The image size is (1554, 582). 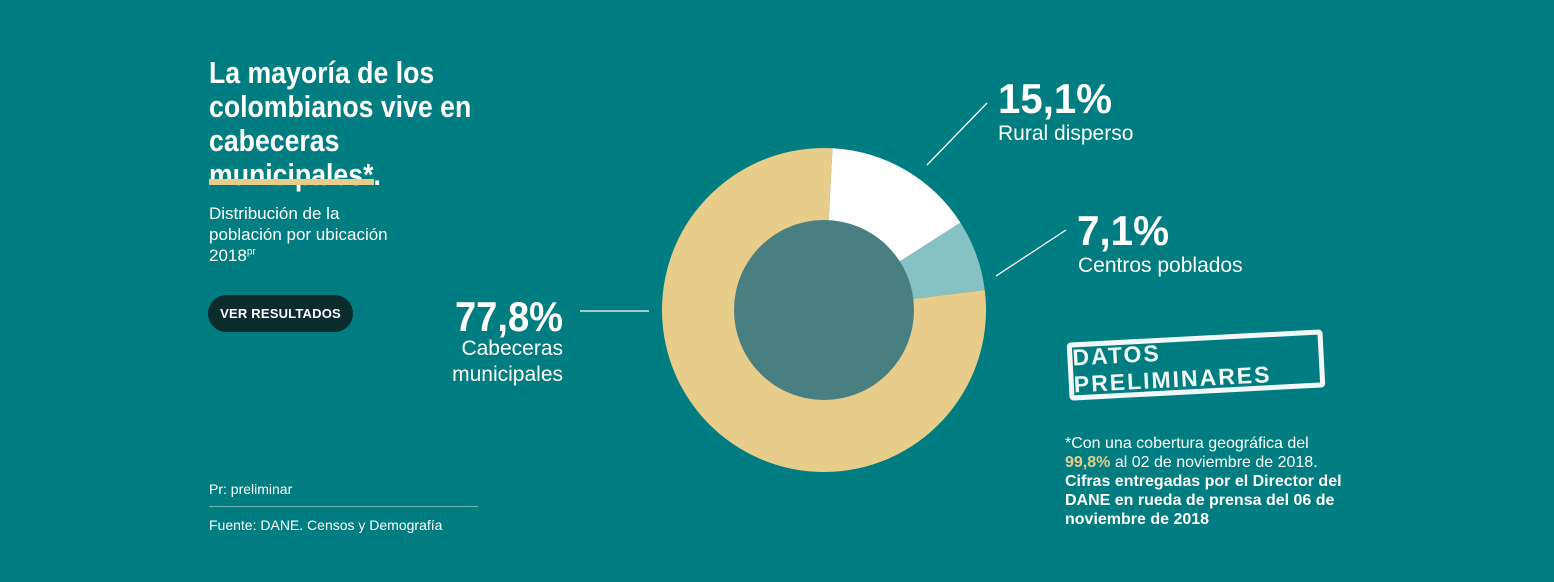 What do you see at coordinates (274, 213) in the screenshot?
I see `subtitle-line-1: Distribución de la` at bounding box center [274, 213].